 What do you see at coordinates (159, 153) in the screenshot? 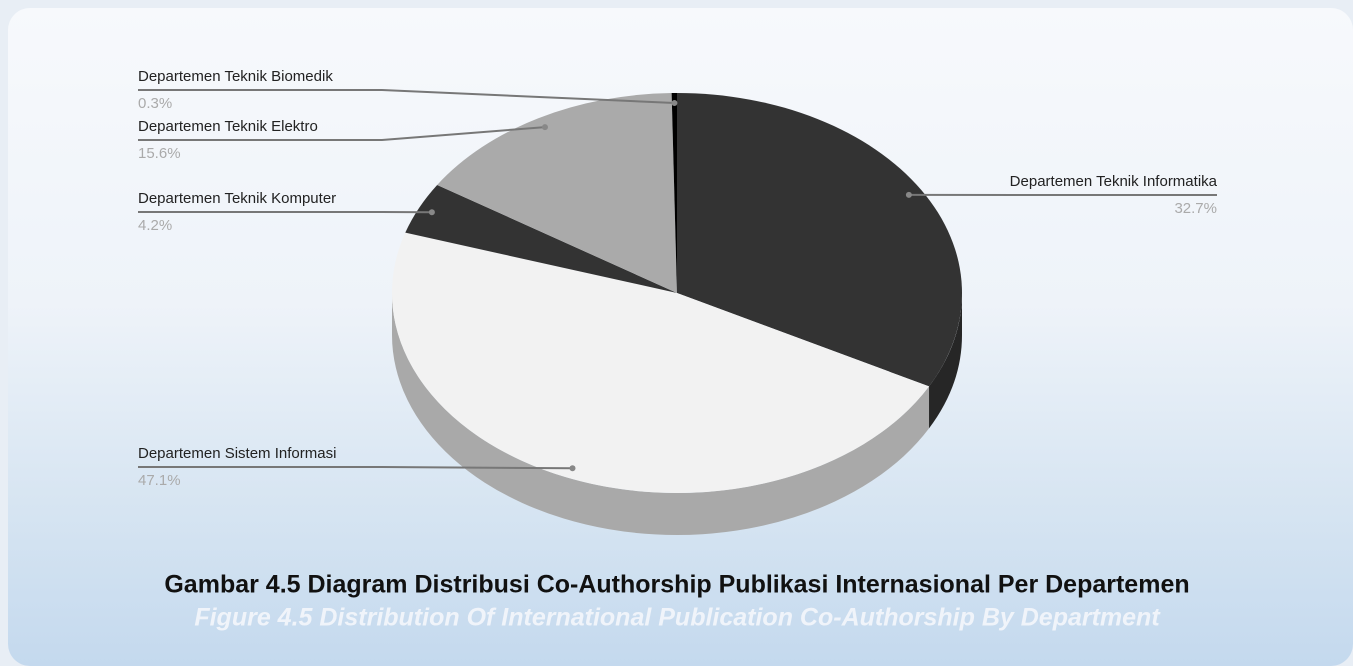
I see `slice-value-label: 15.6%` at bounding box center [159, 153].